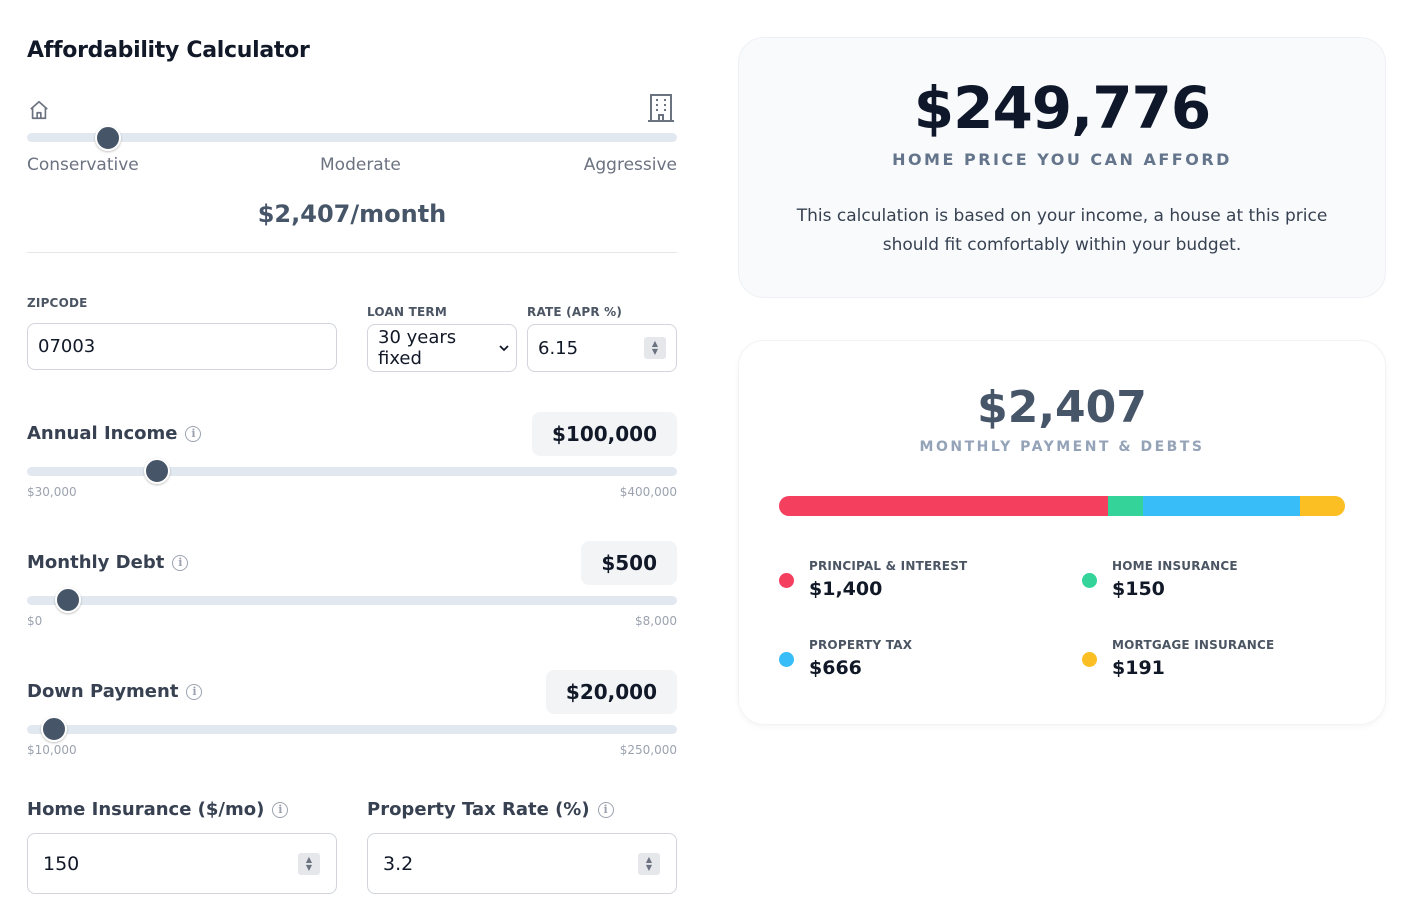  What do you see at coordinates (417, 348) in the screenshot?
I see `loan-term-value: 30 years fixed` at bounding box center [417, 348].